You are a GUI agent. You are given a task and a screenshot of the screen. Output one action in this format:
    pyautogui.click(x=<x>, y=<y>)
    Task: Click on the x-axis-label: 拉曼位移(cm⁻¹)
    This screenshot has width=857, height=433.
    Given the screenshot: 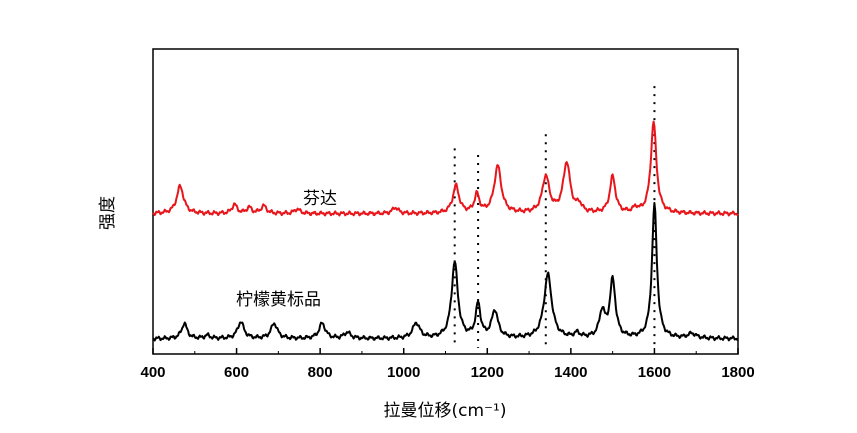 What is the action you would take?
    pyautogui.click(x=445, y=411)
    